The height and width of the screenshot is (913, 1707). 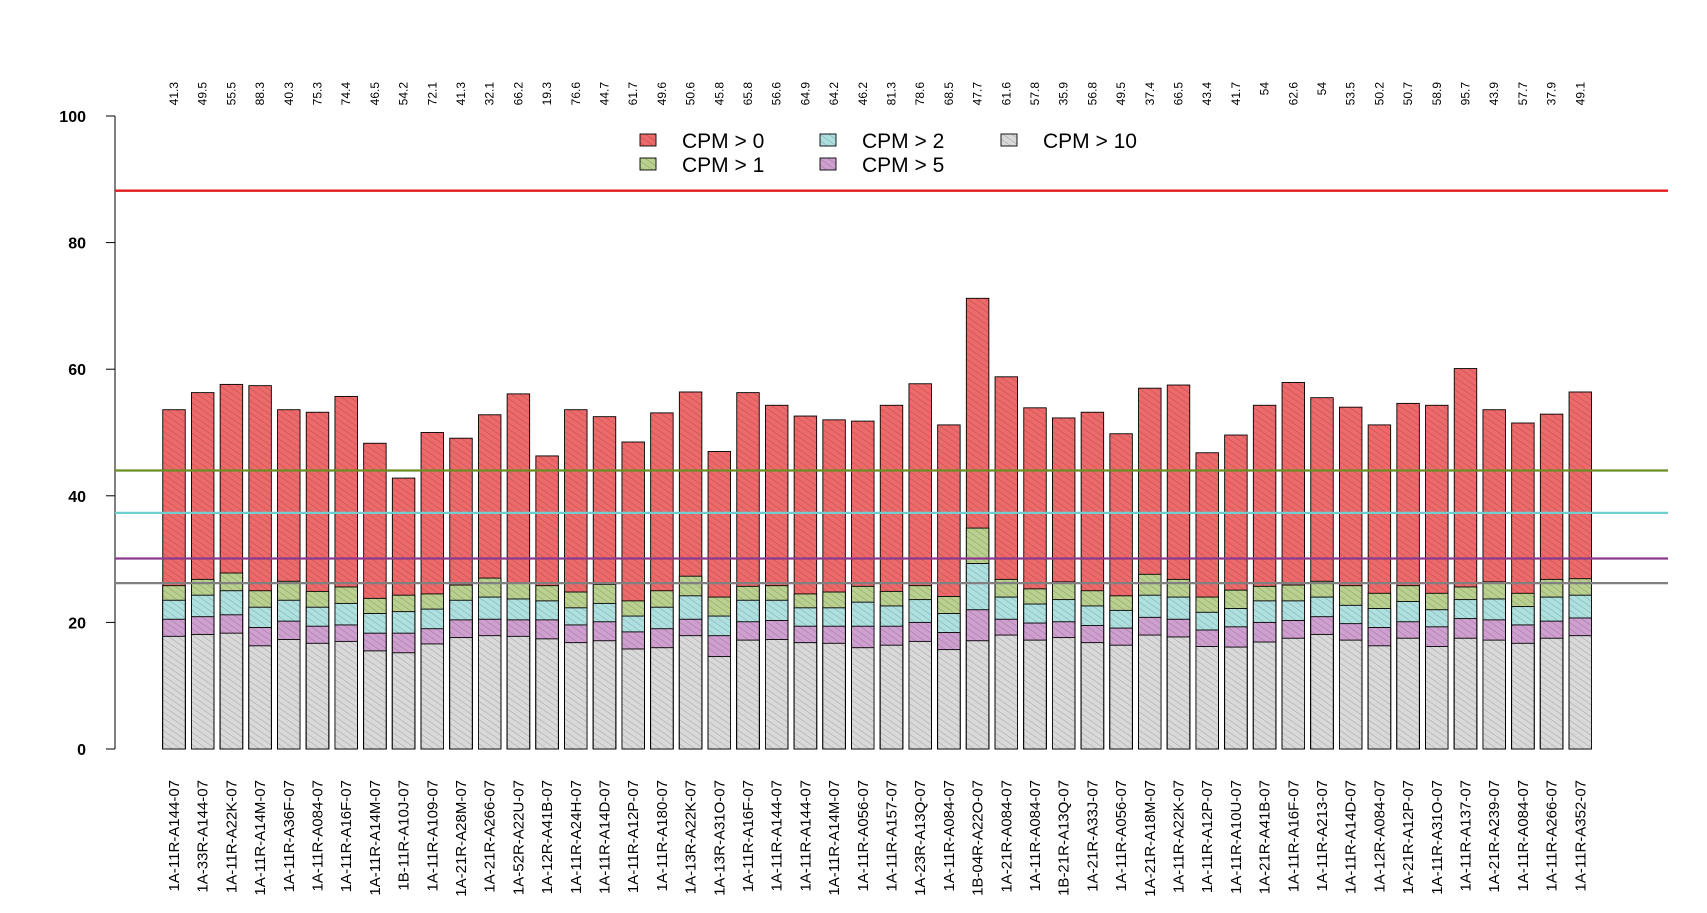 I want to click on x-category-label: 1A-11R-A137-07, so click(x=1466, y=835).